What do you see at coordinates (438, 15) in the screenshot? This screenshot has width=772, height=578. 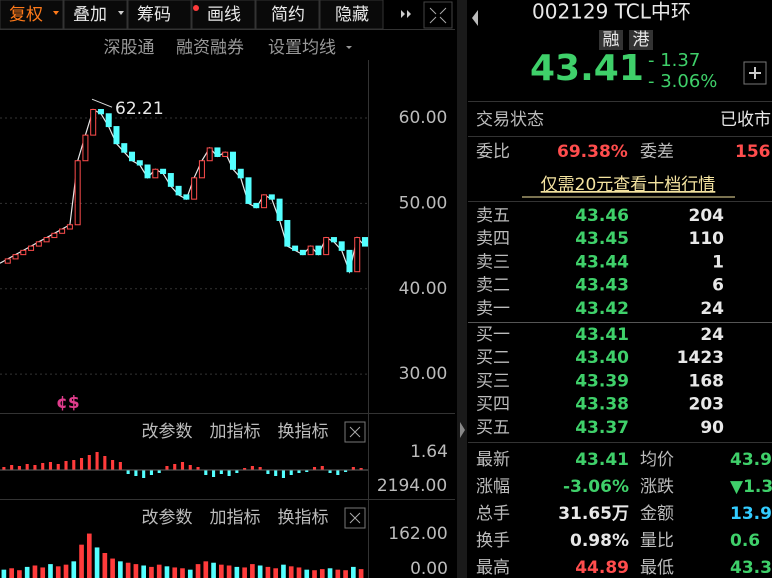 I see `expand-button` at bounding box center [438, 15].